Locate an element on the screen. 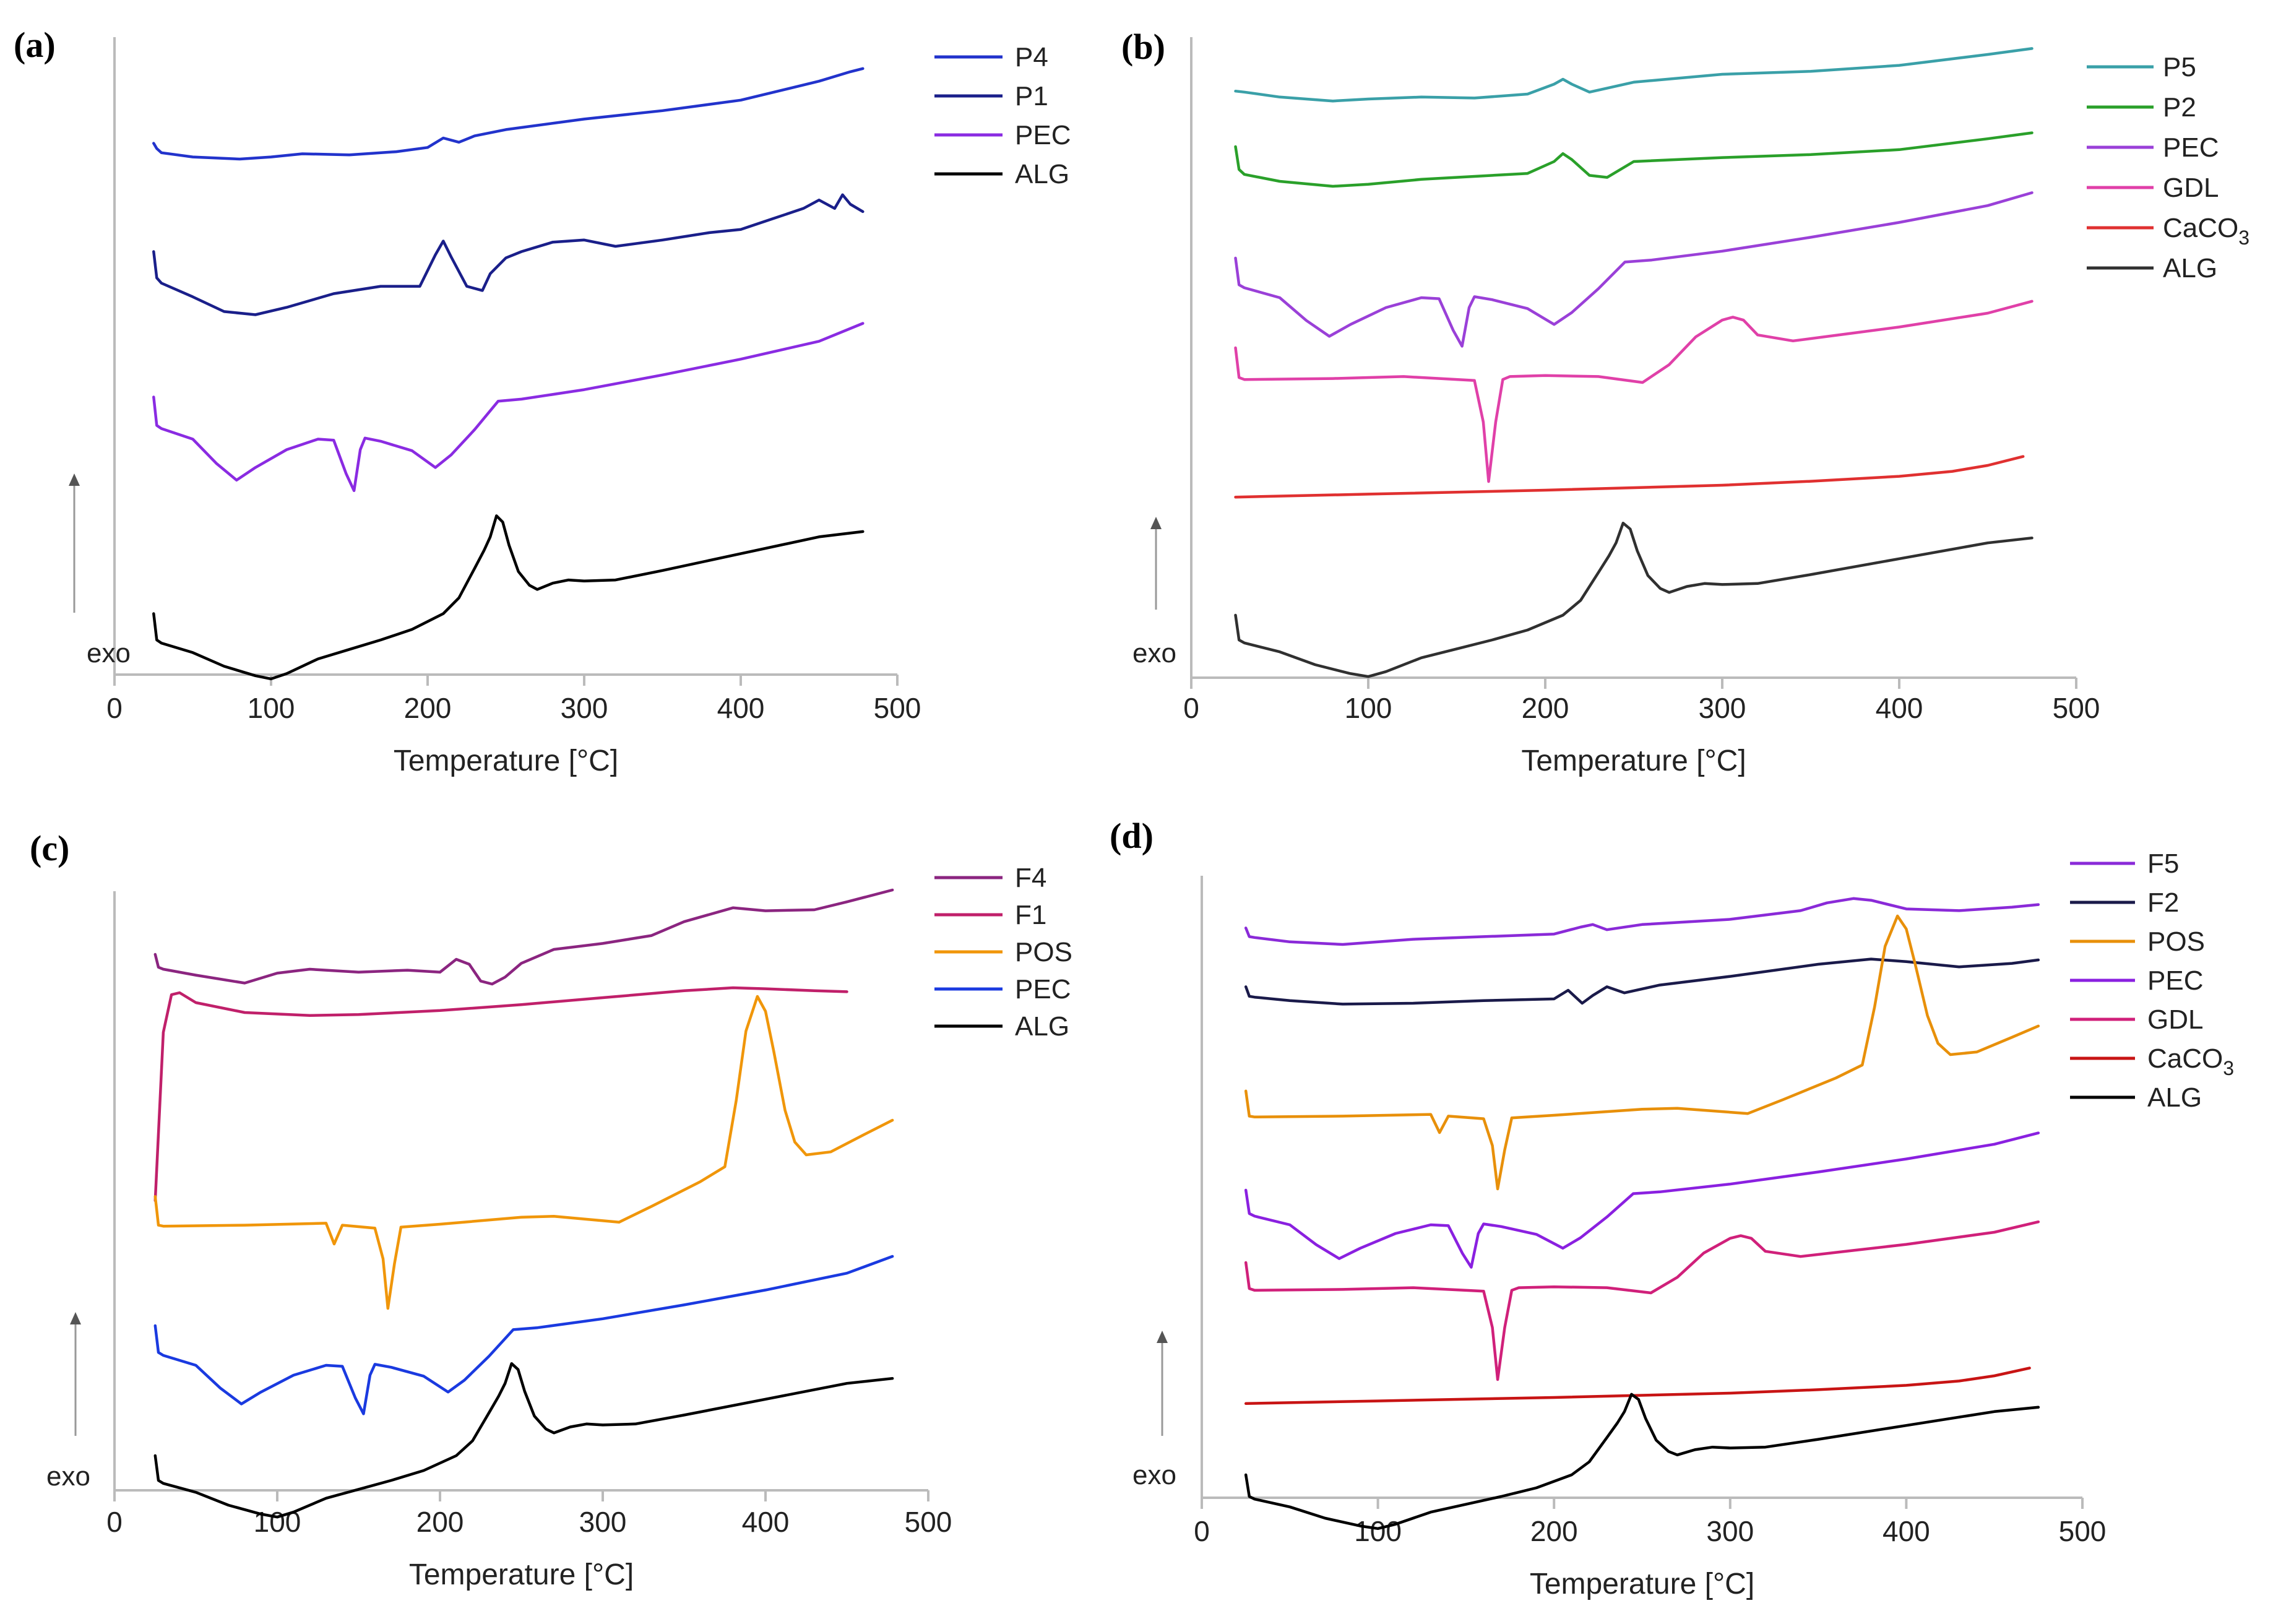 This screenshot has height=1624, width=2273. series-line-f2 is located at coordinates (1642, 981).